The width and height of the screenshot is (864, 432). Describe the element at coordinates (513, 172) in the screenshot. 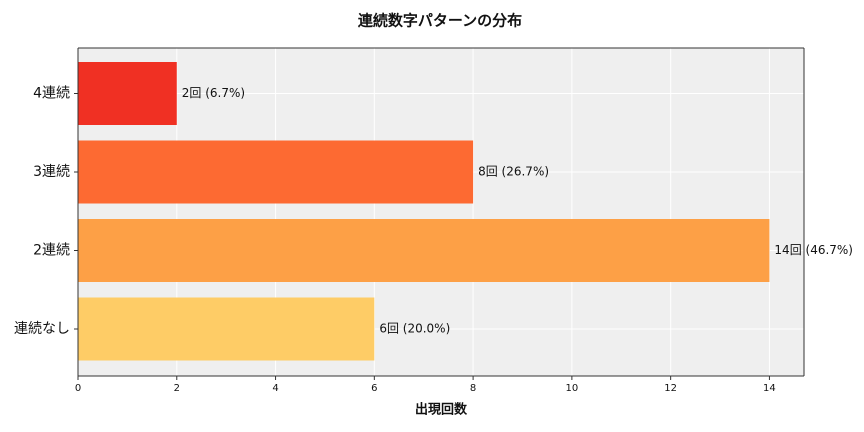

I see `value-label: 8回 (26.7%)` at that location.